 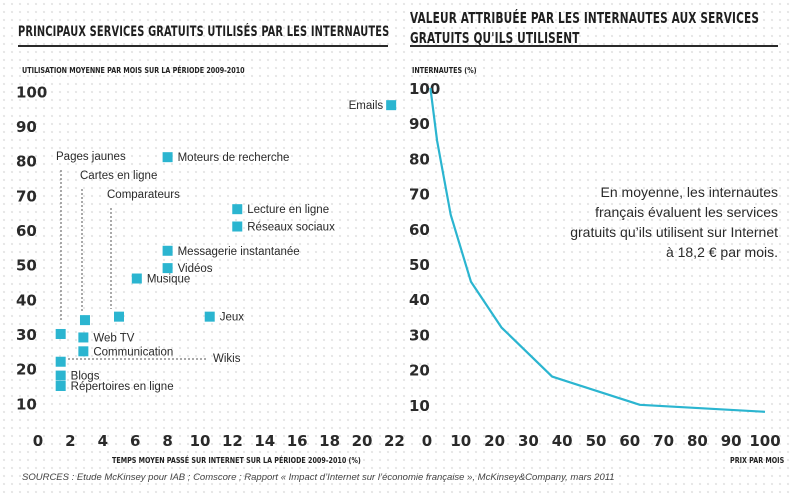 What do you see at coordinates (419, 124) in the screenshot?
I see `right-y-tick-label: 90` at bounding box center [419, 124].